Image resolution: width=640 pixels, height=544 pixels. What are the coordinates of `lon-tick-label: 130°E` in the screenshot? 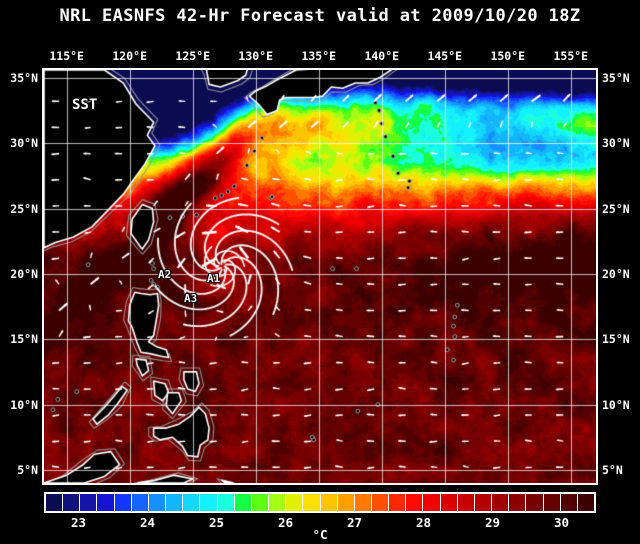 It's located at (256, 56).